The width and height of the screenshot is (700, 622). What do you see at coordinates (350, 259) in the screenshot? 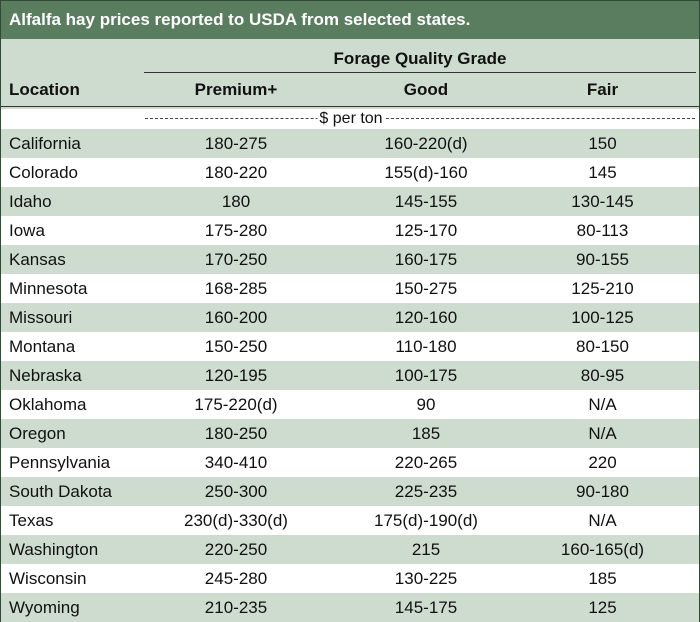
I see `table-row: Kansas 170-250 160-175 90-155` at bounding box center [350, 259].